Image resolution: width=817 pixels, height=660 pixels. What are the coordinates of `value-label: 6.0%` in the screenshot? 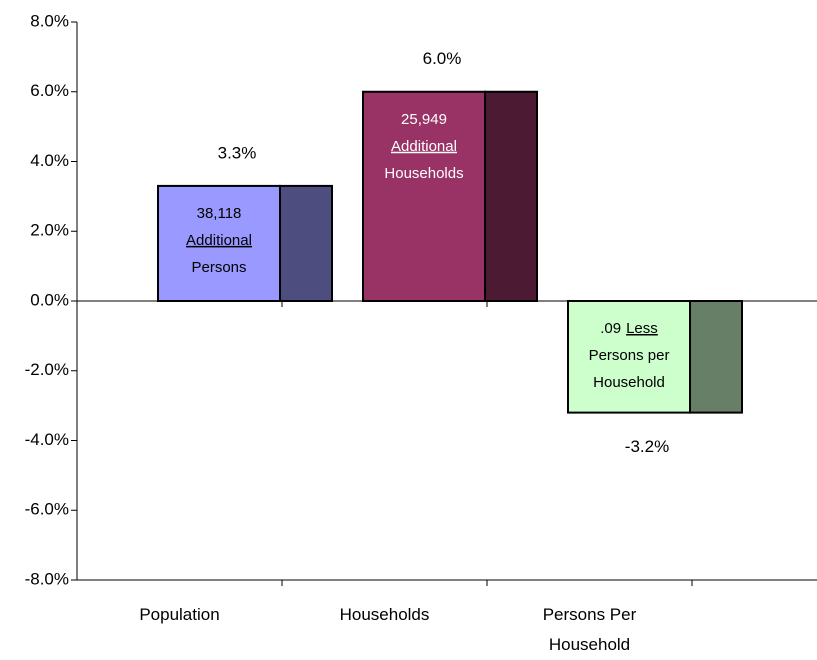 It's located at (442, 58).